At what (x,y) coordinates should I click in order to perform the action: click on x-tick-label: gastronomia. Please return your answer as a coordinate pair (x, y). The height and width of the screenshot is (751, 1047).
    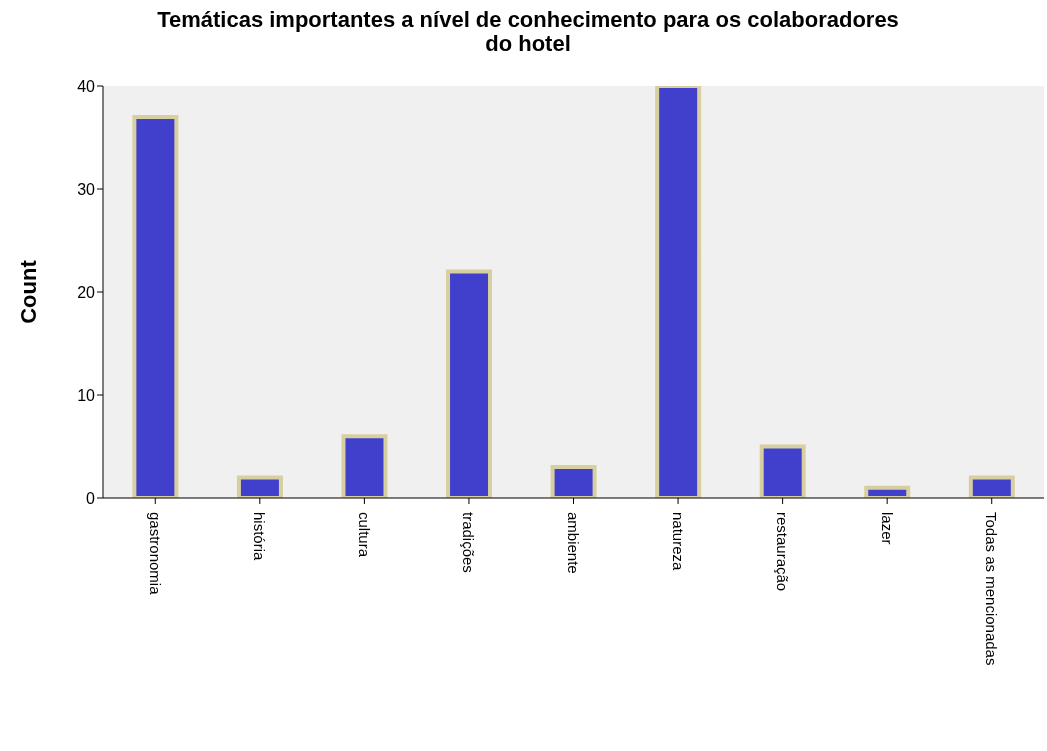
    Looking at the image, I should click on (155, 554).